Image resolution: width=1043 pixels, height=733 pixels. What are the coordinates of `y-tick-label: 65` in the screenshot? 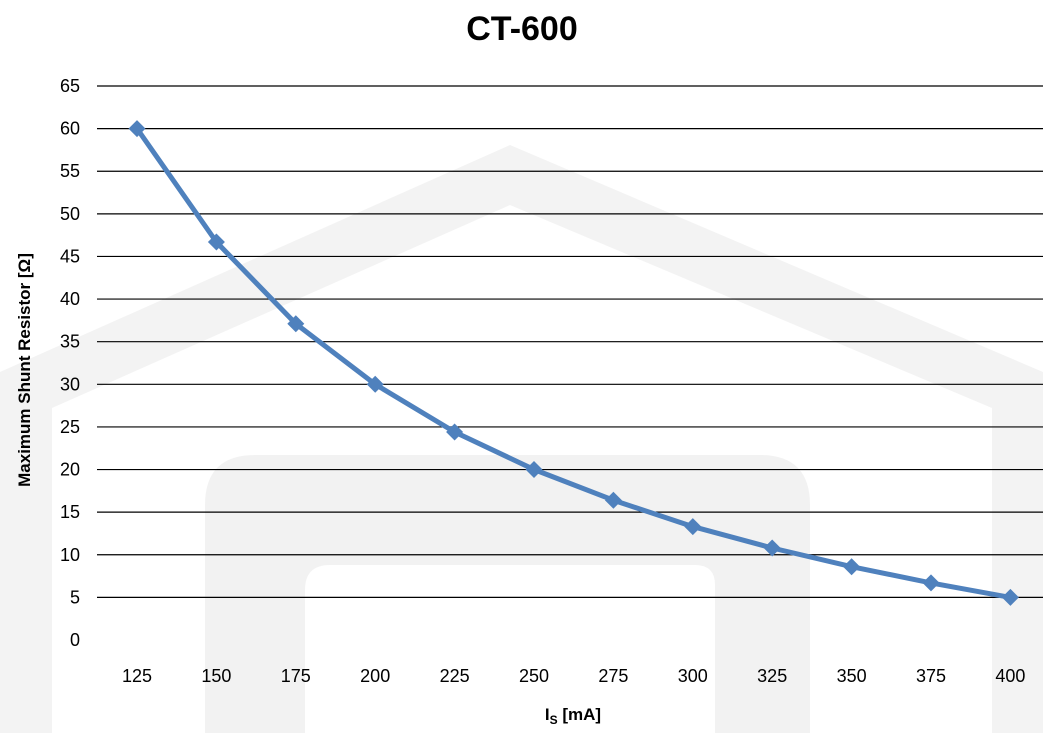 It's located at (70, 86).